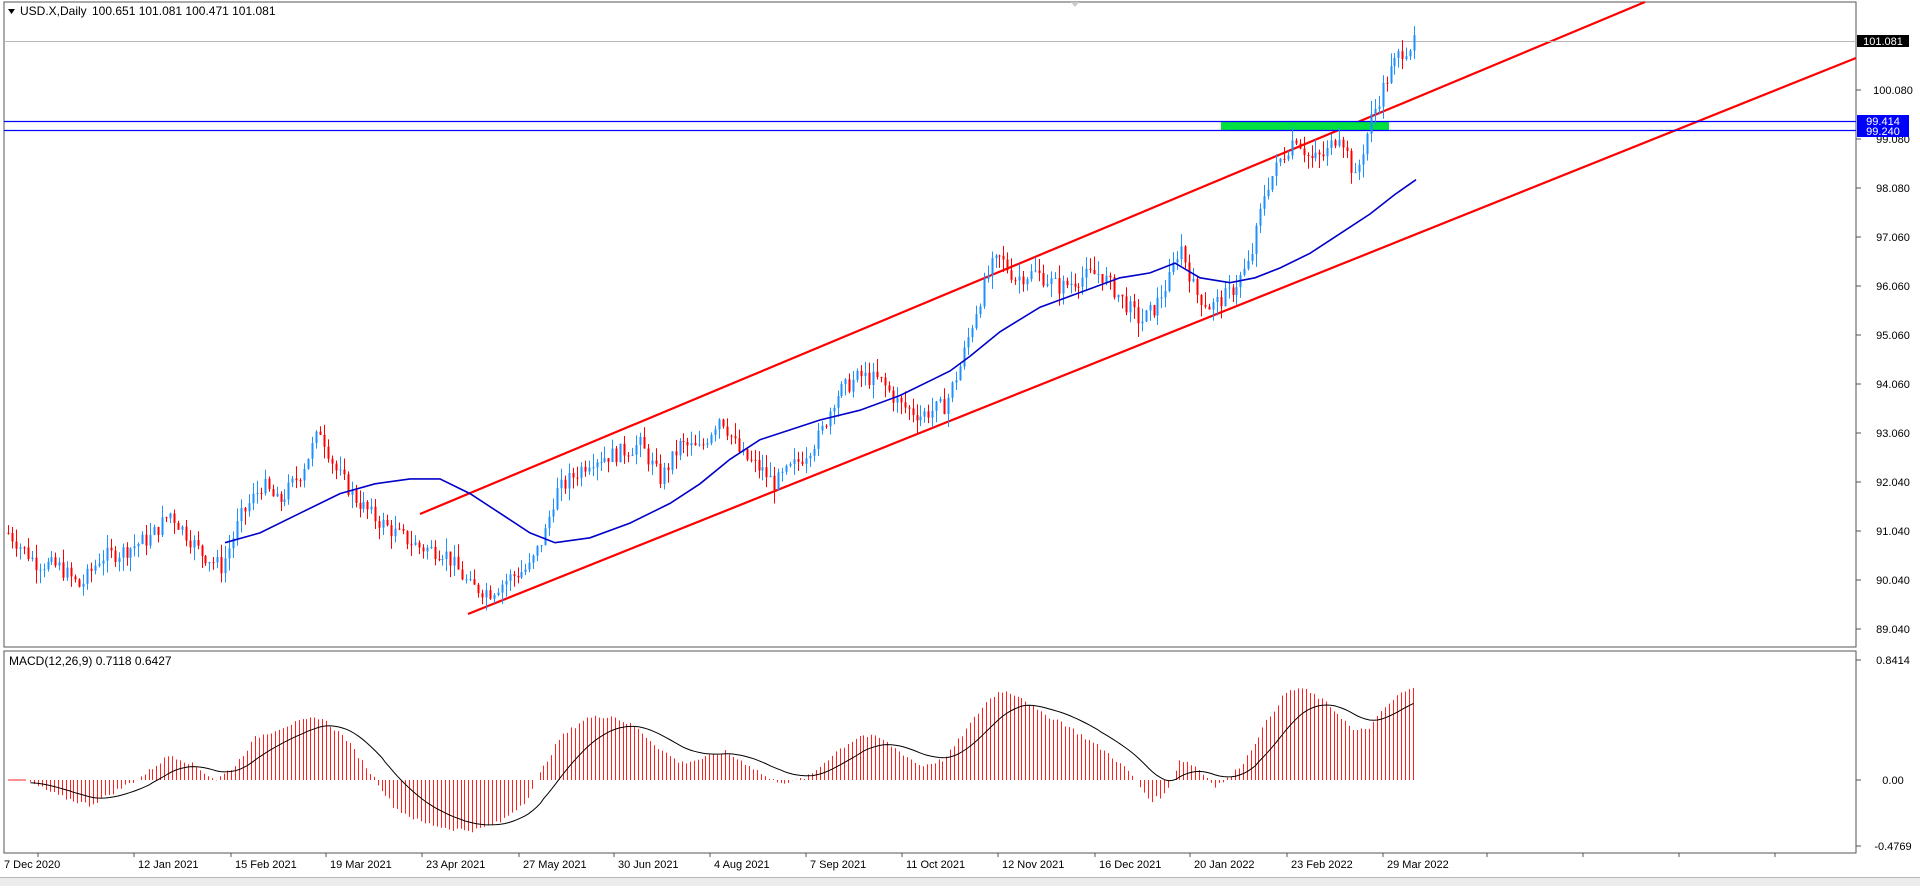  Describe the element at coordinates (1883, 132) in the screenshot. I see `level-lower-tag: 99.240` at that location.